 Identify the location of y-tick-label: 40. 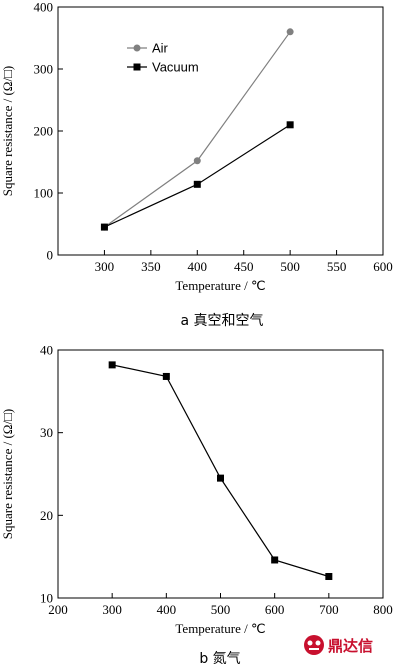
(46, 350).